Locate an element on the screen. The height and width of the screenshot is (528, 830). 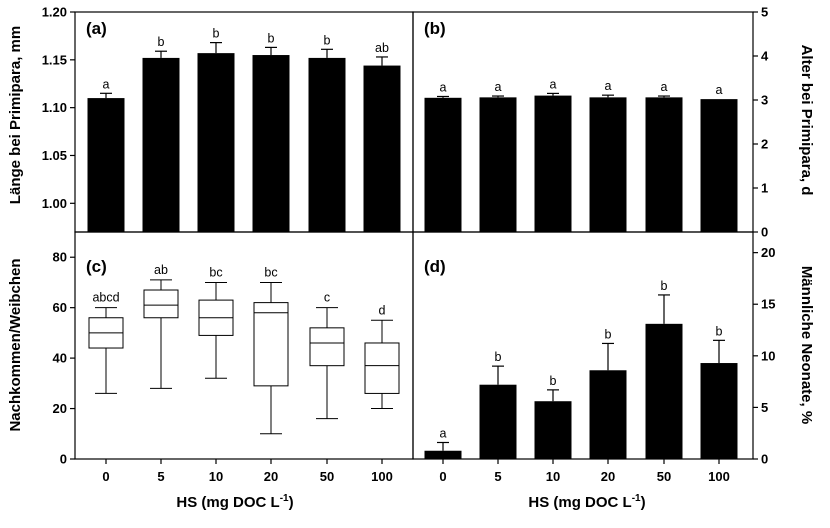
significance-letter: ab is located at coordinates (382, 48).